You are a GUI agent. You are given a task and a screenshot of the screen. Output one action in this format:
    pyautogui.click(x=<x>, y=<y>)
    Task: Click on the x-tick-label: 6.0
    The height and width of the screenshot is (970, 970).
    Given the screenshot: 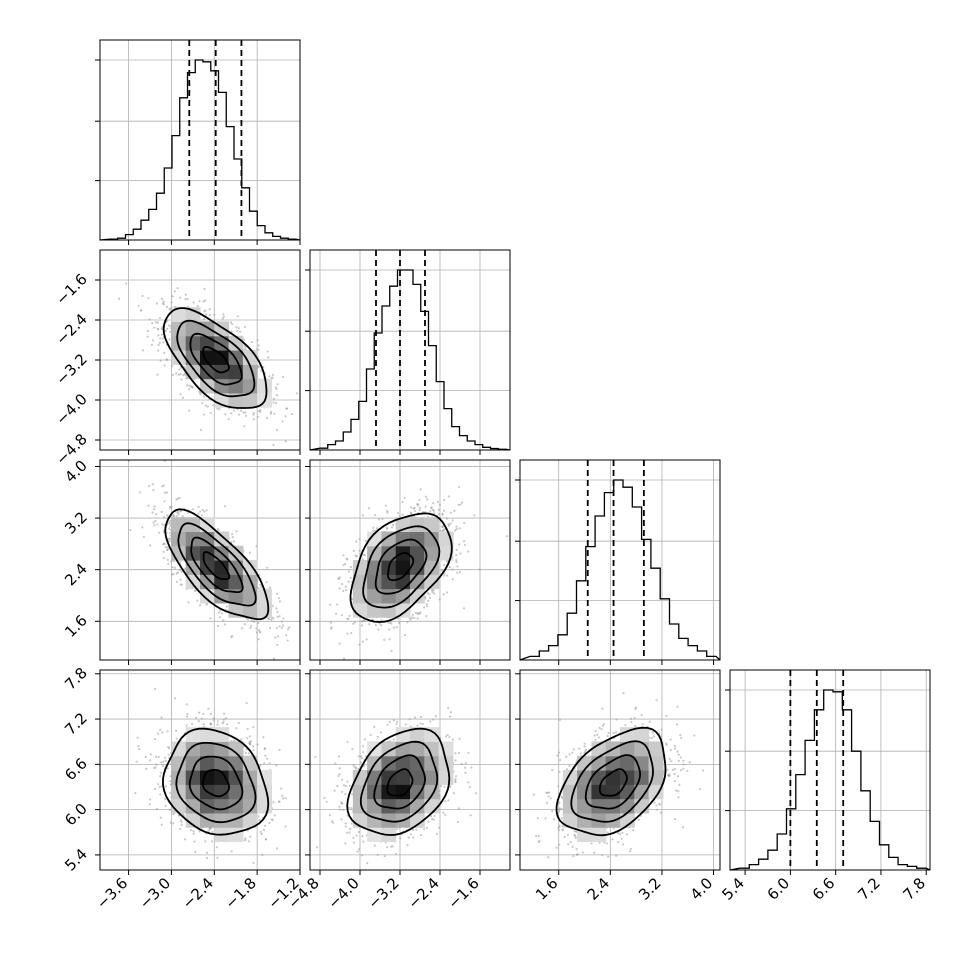 What is the action you would take?
    pyautogui.click(x=779, y=889)
    